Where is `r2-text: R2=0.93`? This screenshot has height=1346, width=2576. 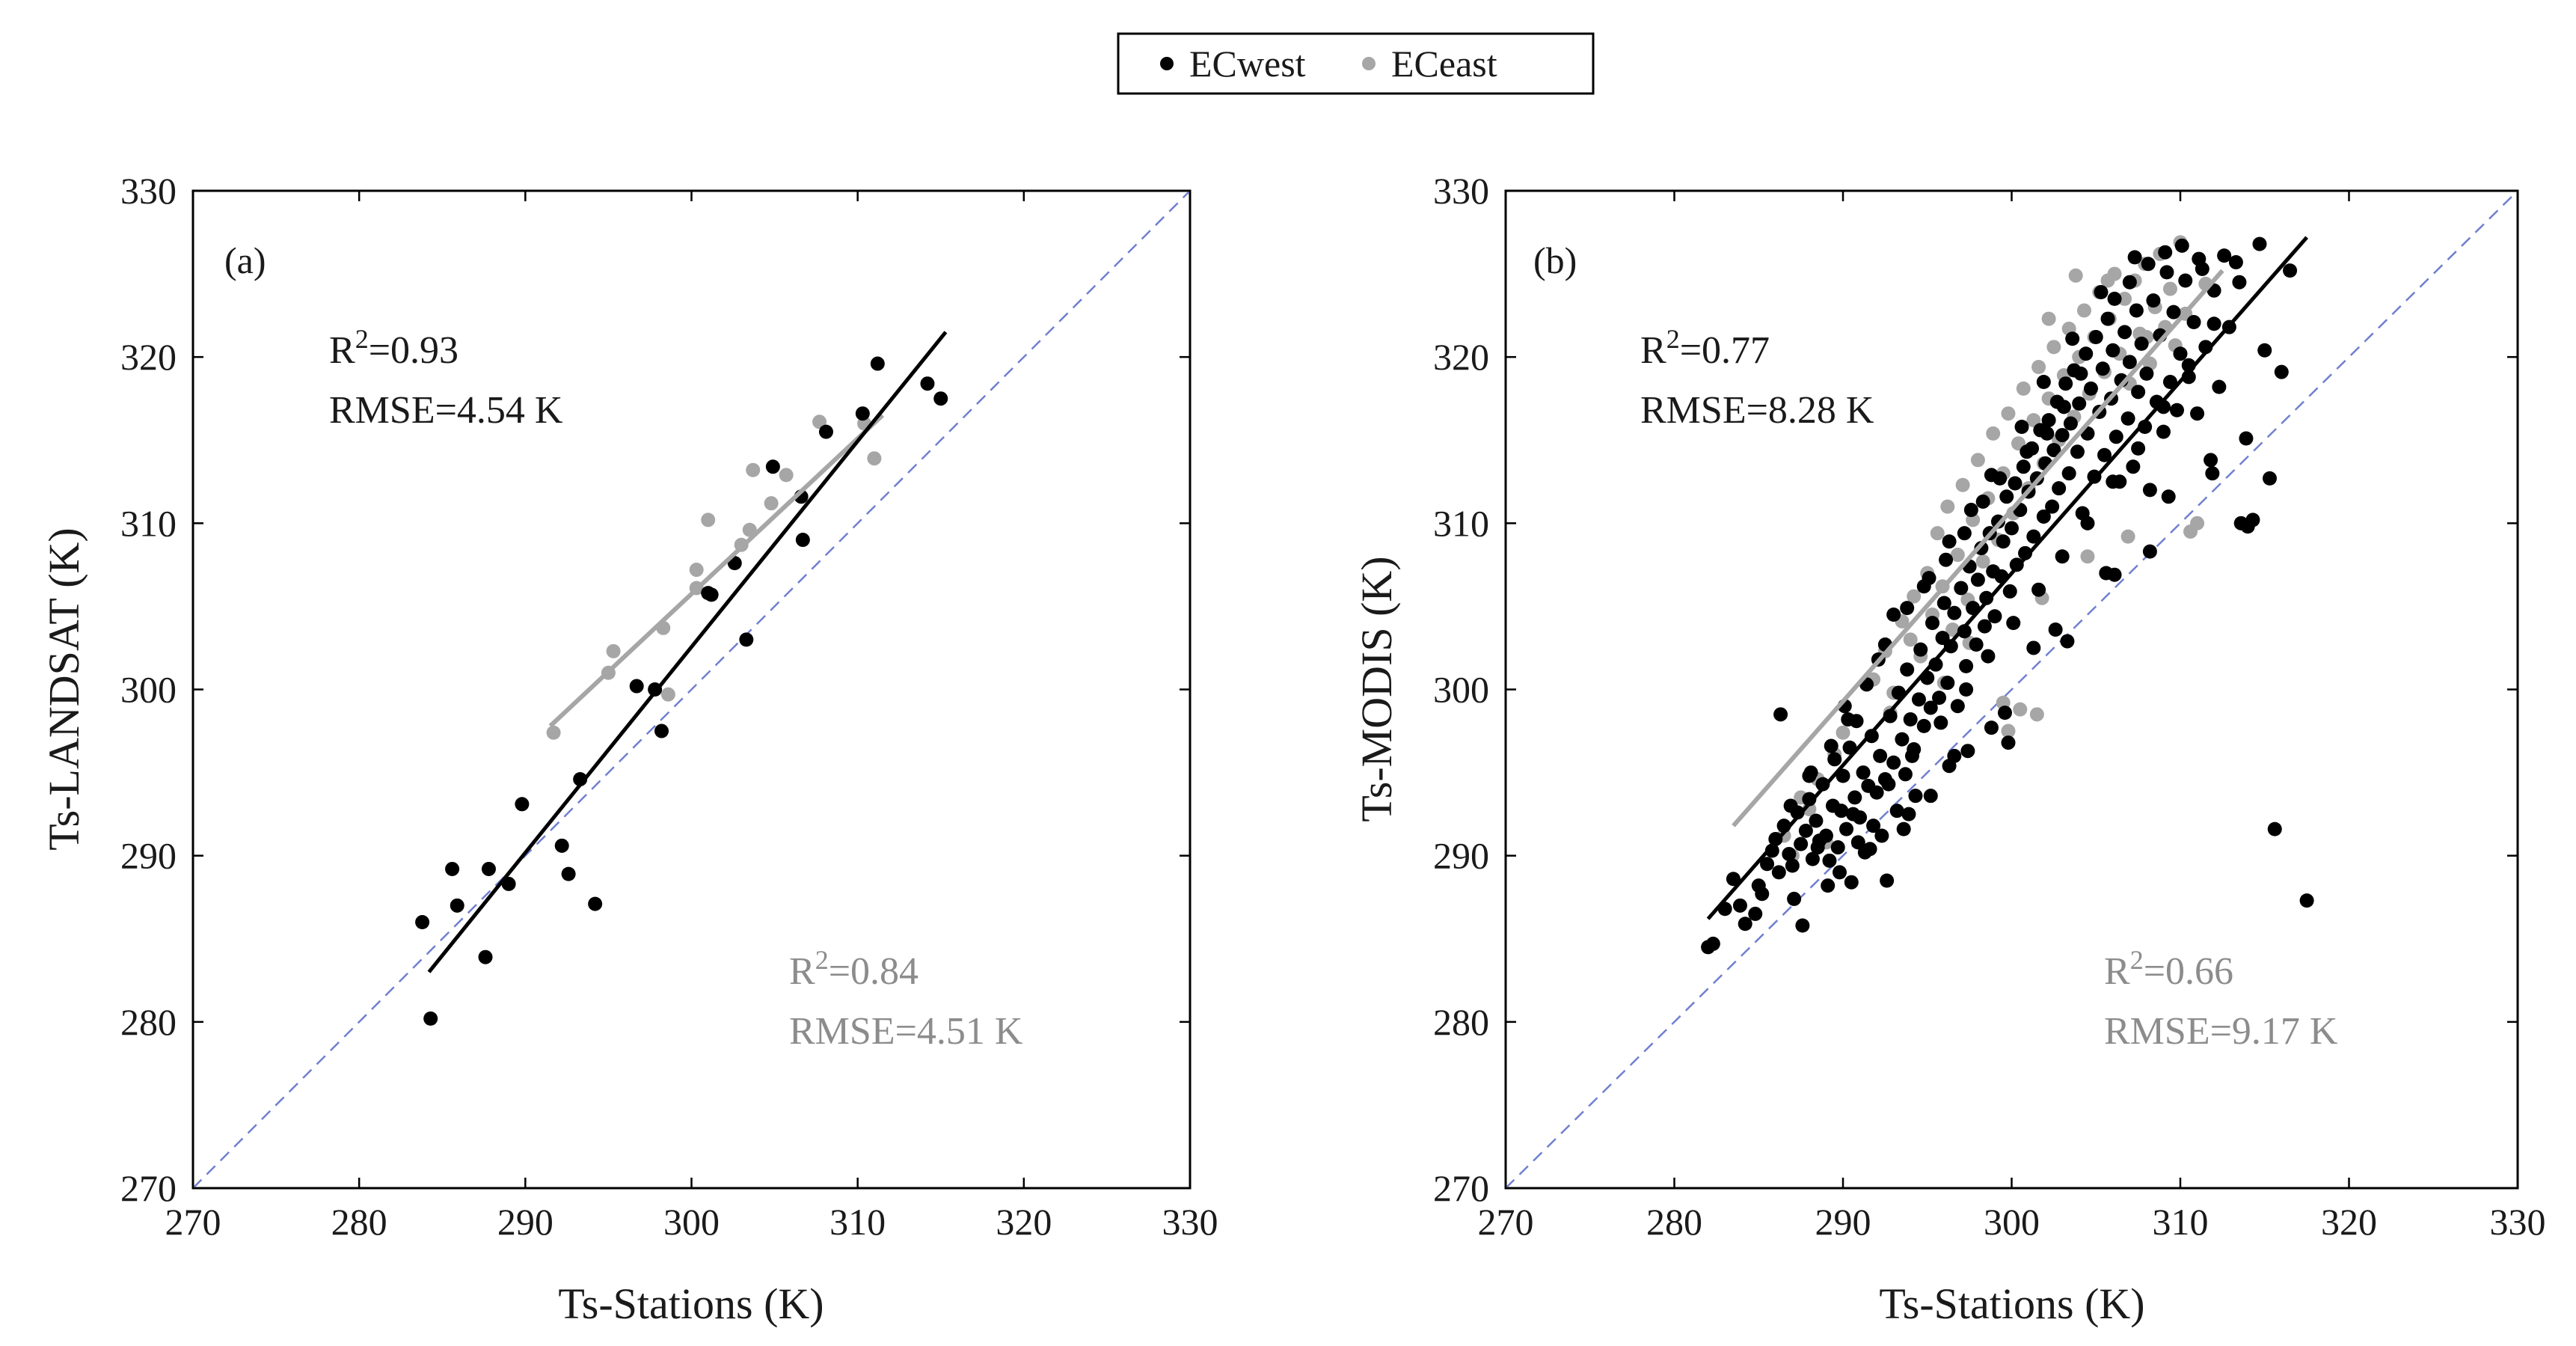
r2-text: R2=0.93 is located at coordinates (394, 348).